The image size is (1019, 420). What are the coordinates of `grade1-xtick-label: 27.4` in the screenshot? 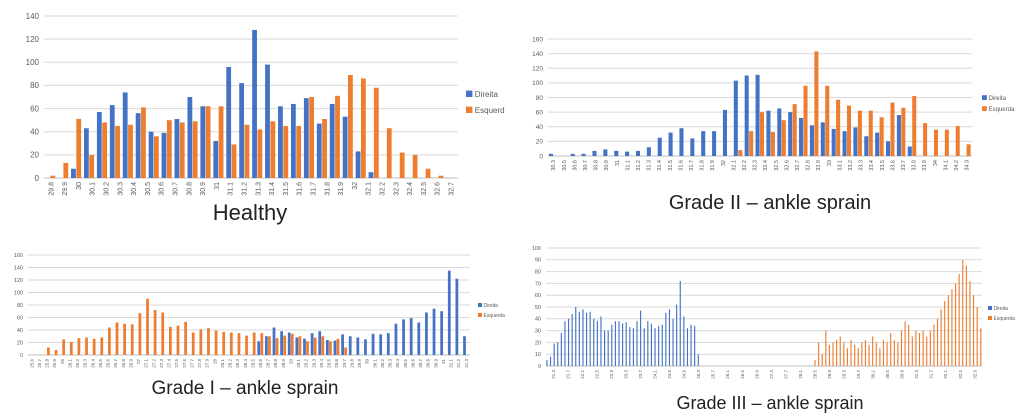 It's located at (169, 363).